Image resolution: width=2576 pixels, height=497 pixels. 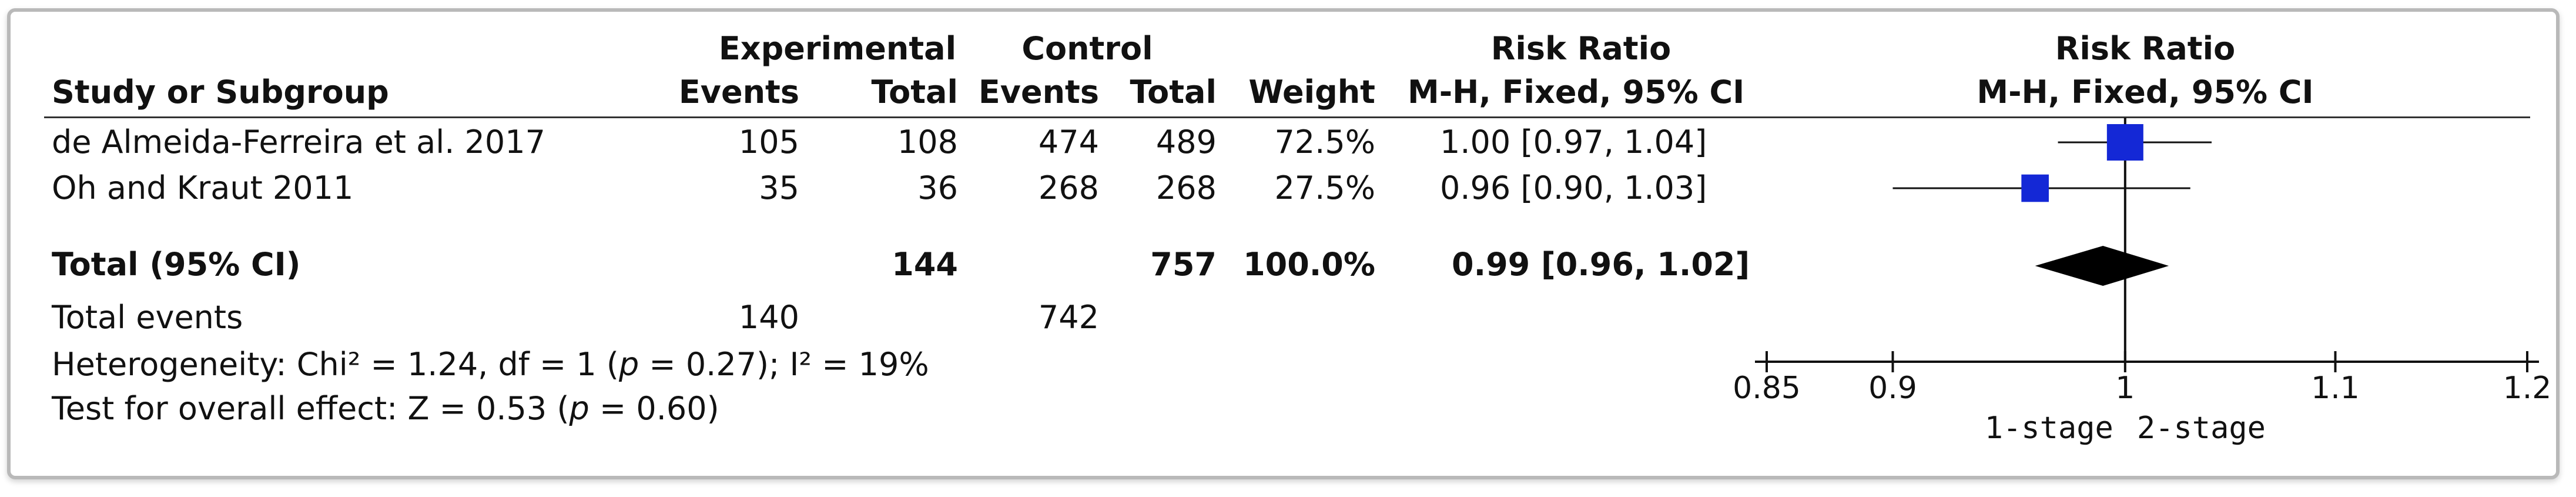 What do you see at coordinates (2527, 388) in the screenshot?
I see `x-tick-label: 1.2` at bounding box center [2527, 388].